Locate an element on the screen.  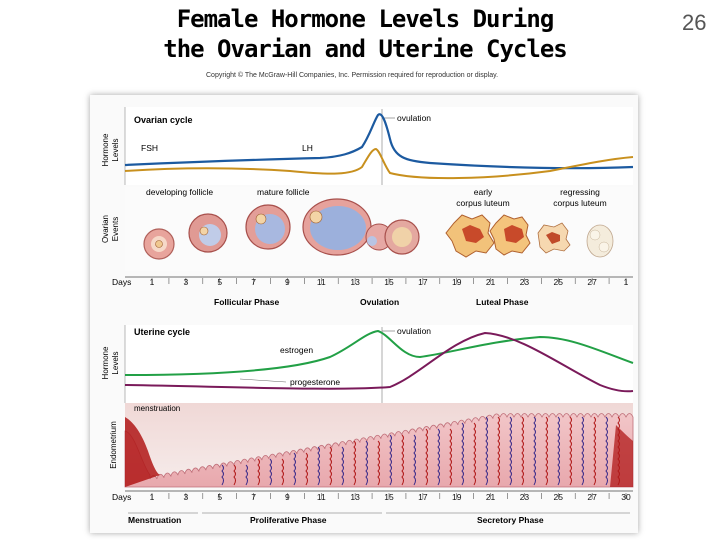
day-top-tick-label: 7 is located at coordinates (253, 282).